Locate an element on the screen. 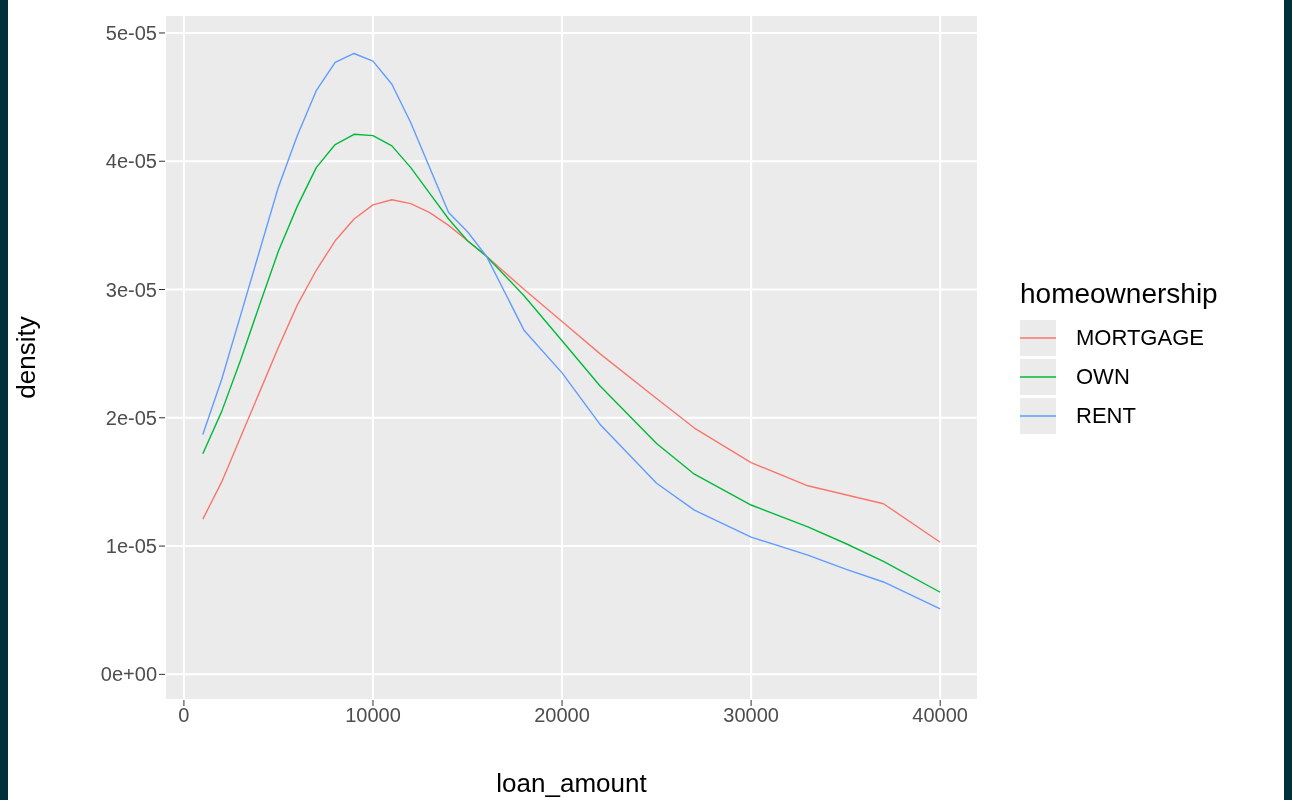  y-tick-label: 5e-05 is located at coordinates (131, 33).